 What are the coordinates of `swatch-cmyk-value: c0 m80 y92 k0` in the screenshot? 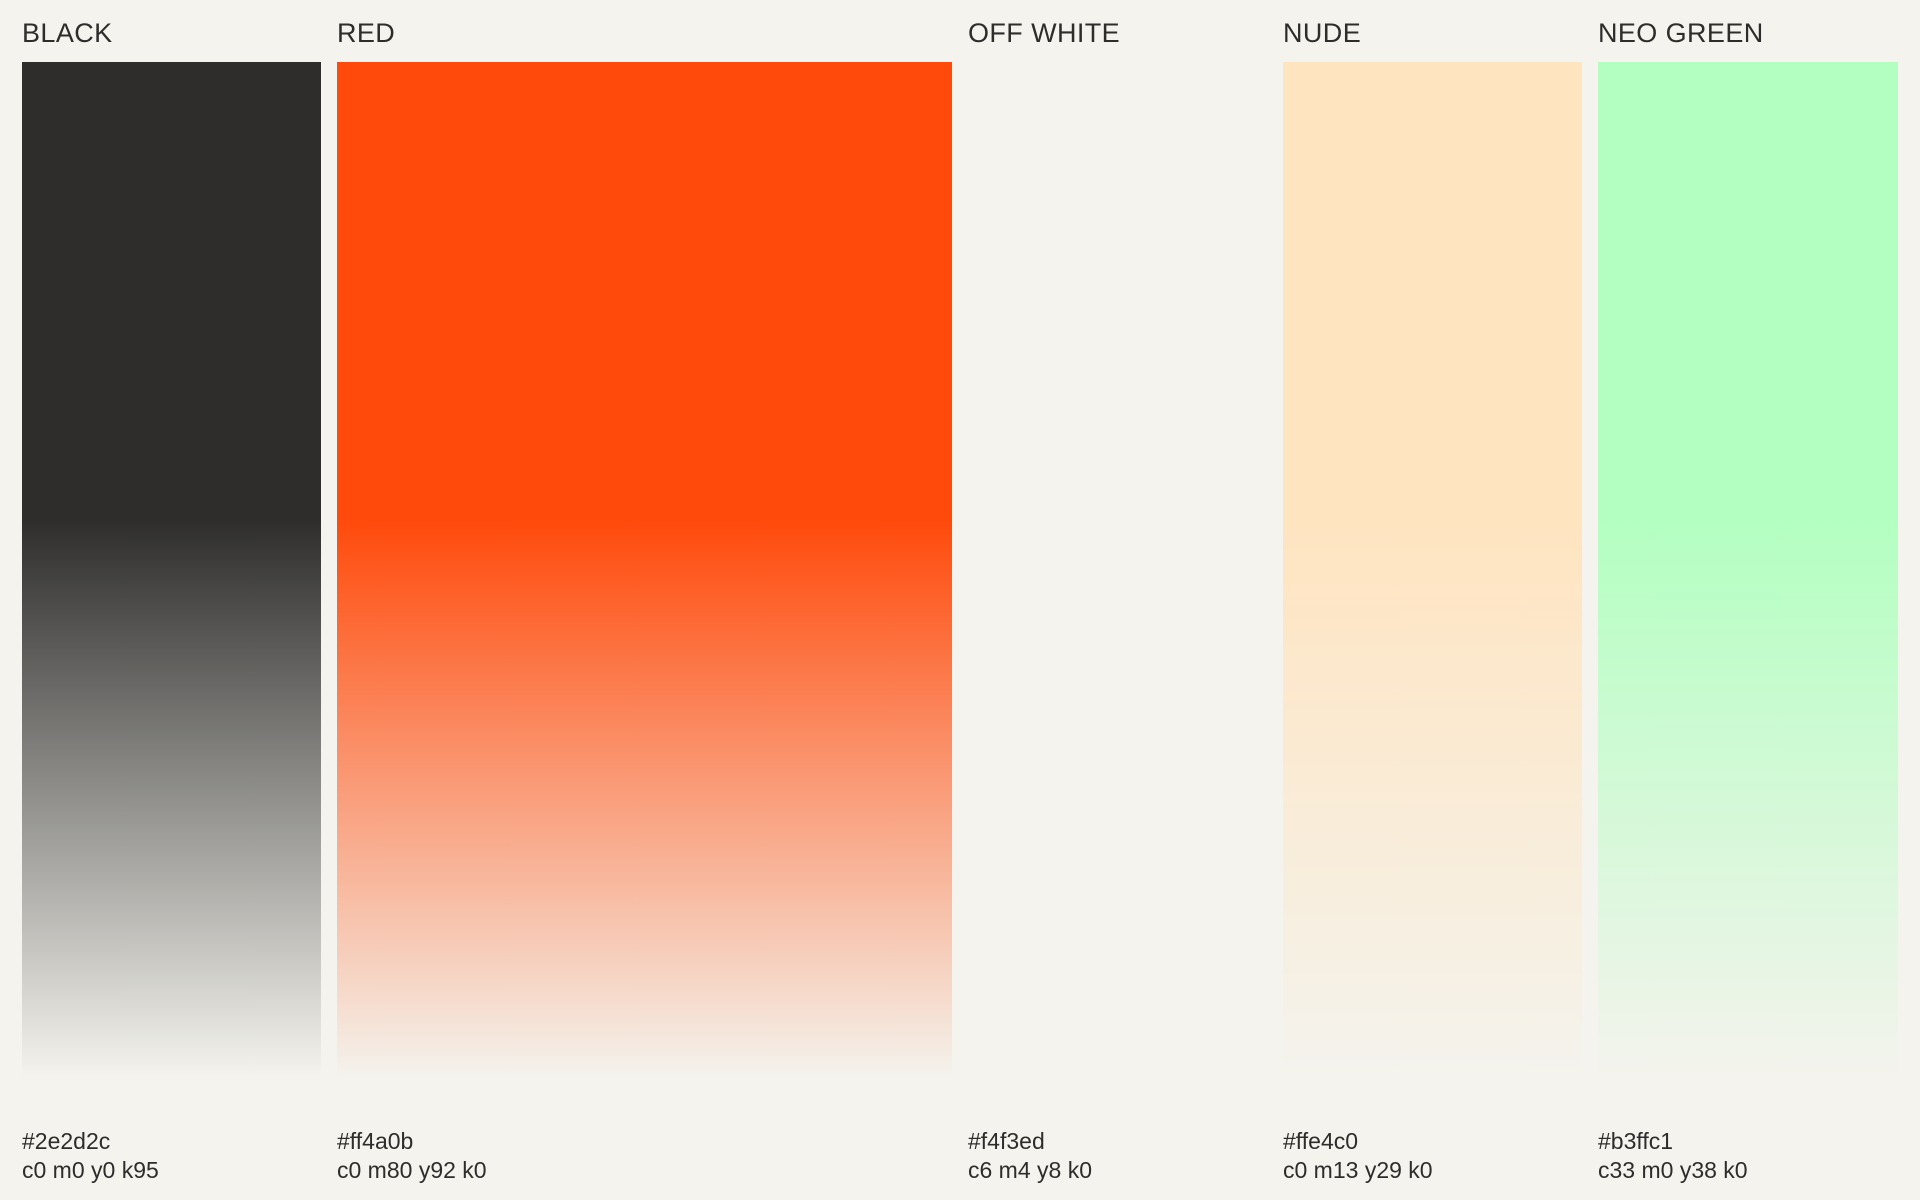 It's located at (412, 1170).